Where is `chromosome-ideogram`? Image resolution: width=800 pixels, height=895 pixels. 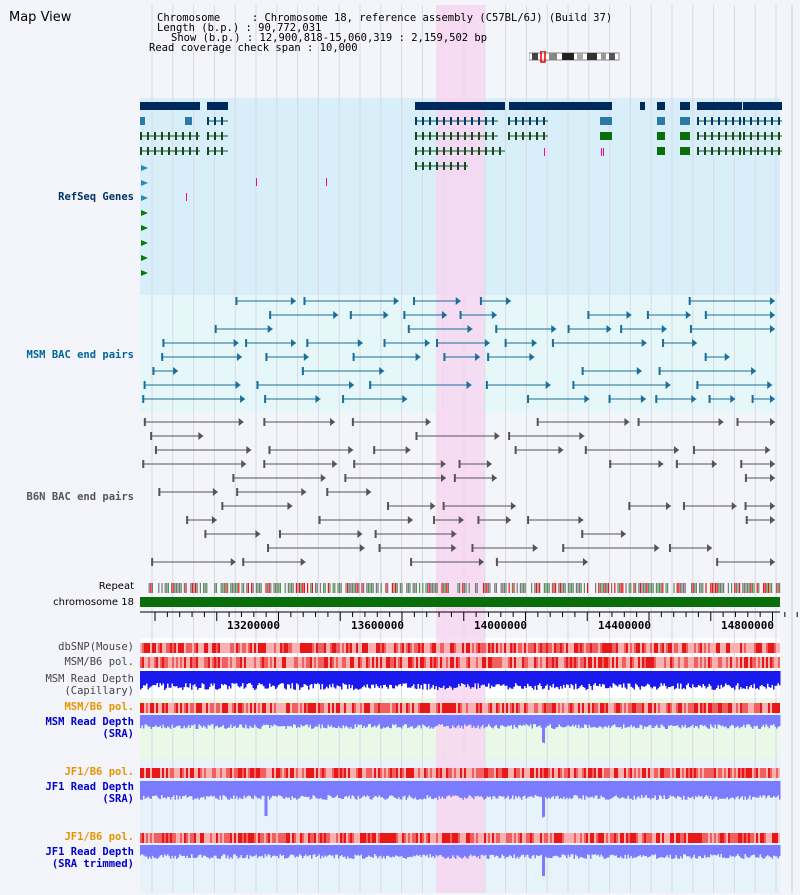 chromosome-ideogram is located at coordinates (575, 57).